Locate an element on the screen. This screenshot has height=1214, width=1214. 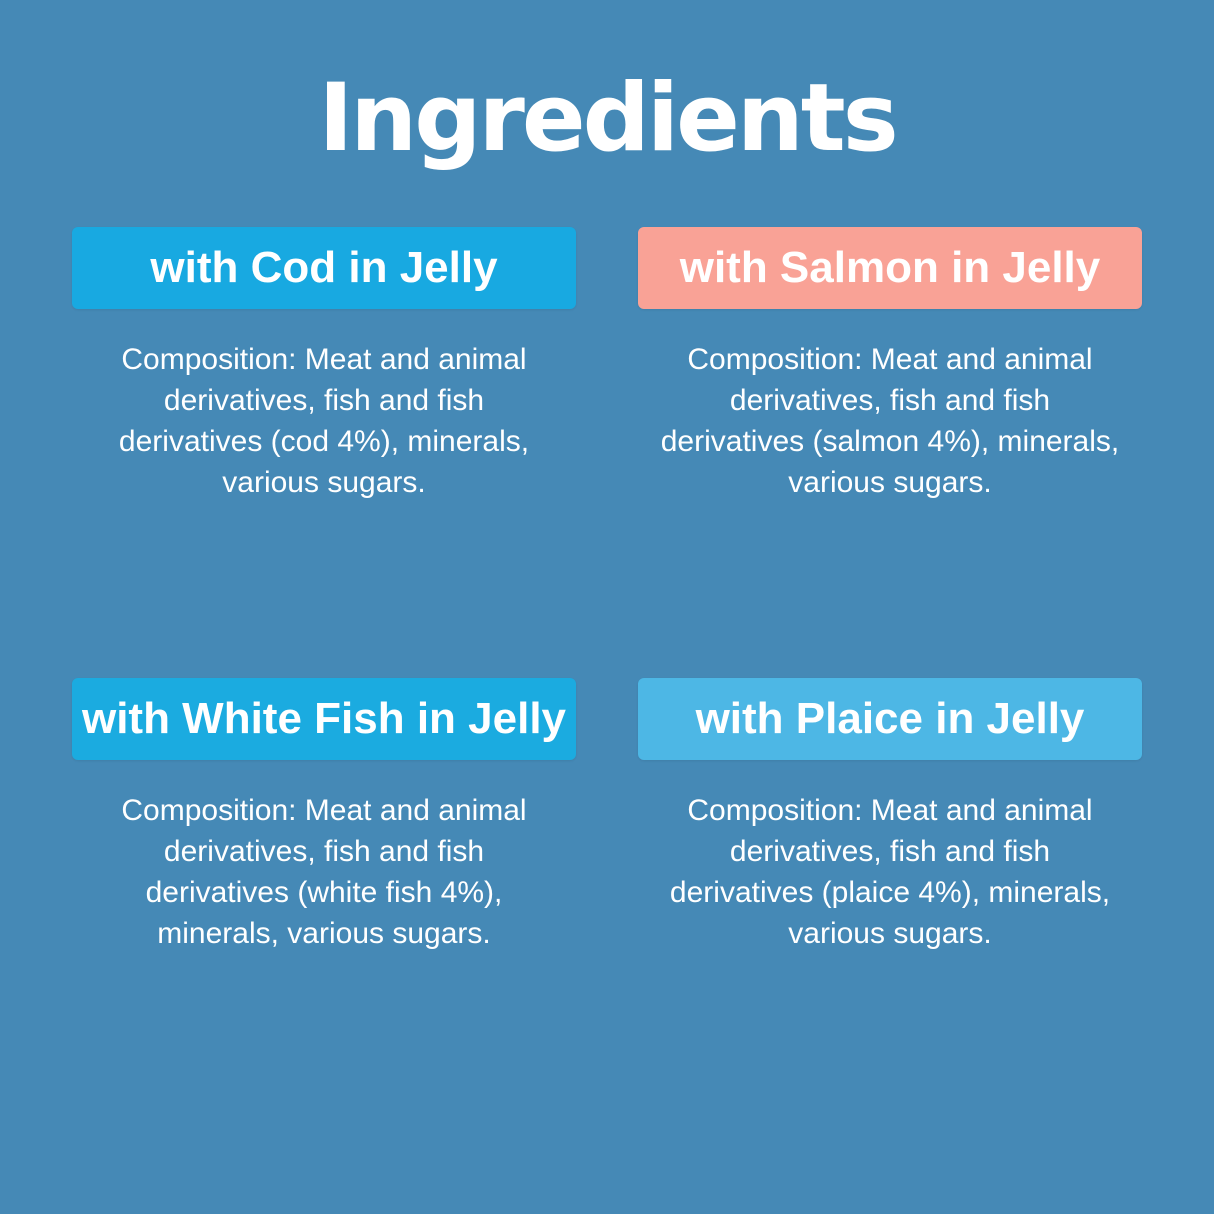
page-title: Ingredients is located at coordinates (608, 118).